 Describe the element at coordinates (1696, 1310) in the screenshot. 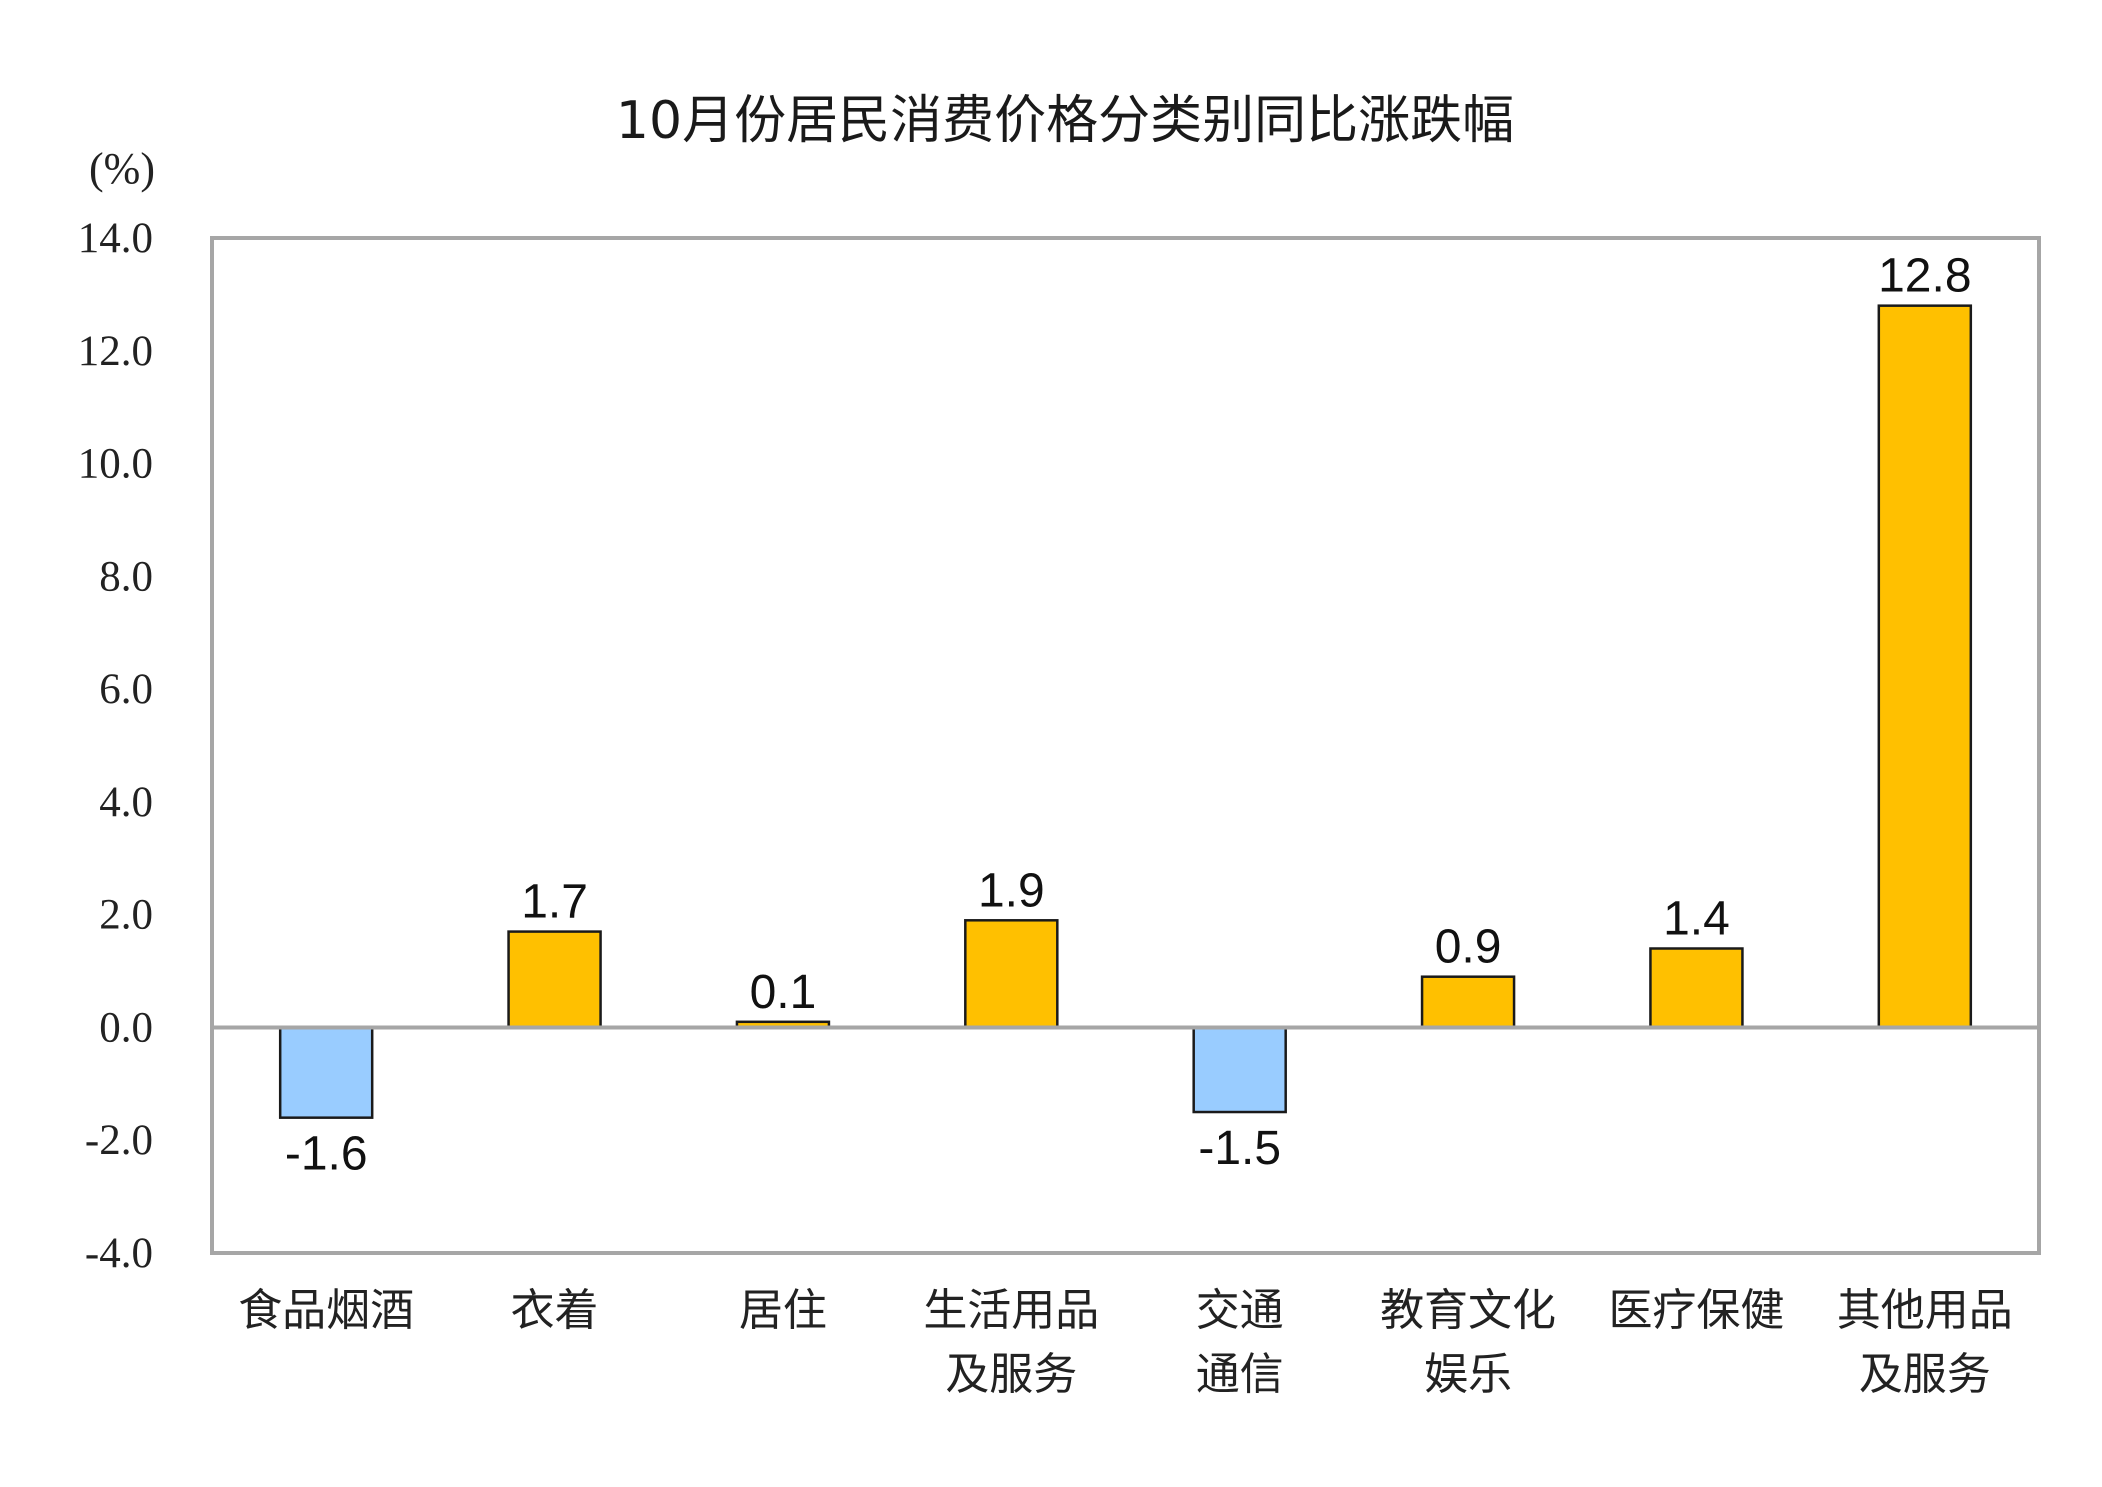

I see `category-label: 医疗保健` at that location.